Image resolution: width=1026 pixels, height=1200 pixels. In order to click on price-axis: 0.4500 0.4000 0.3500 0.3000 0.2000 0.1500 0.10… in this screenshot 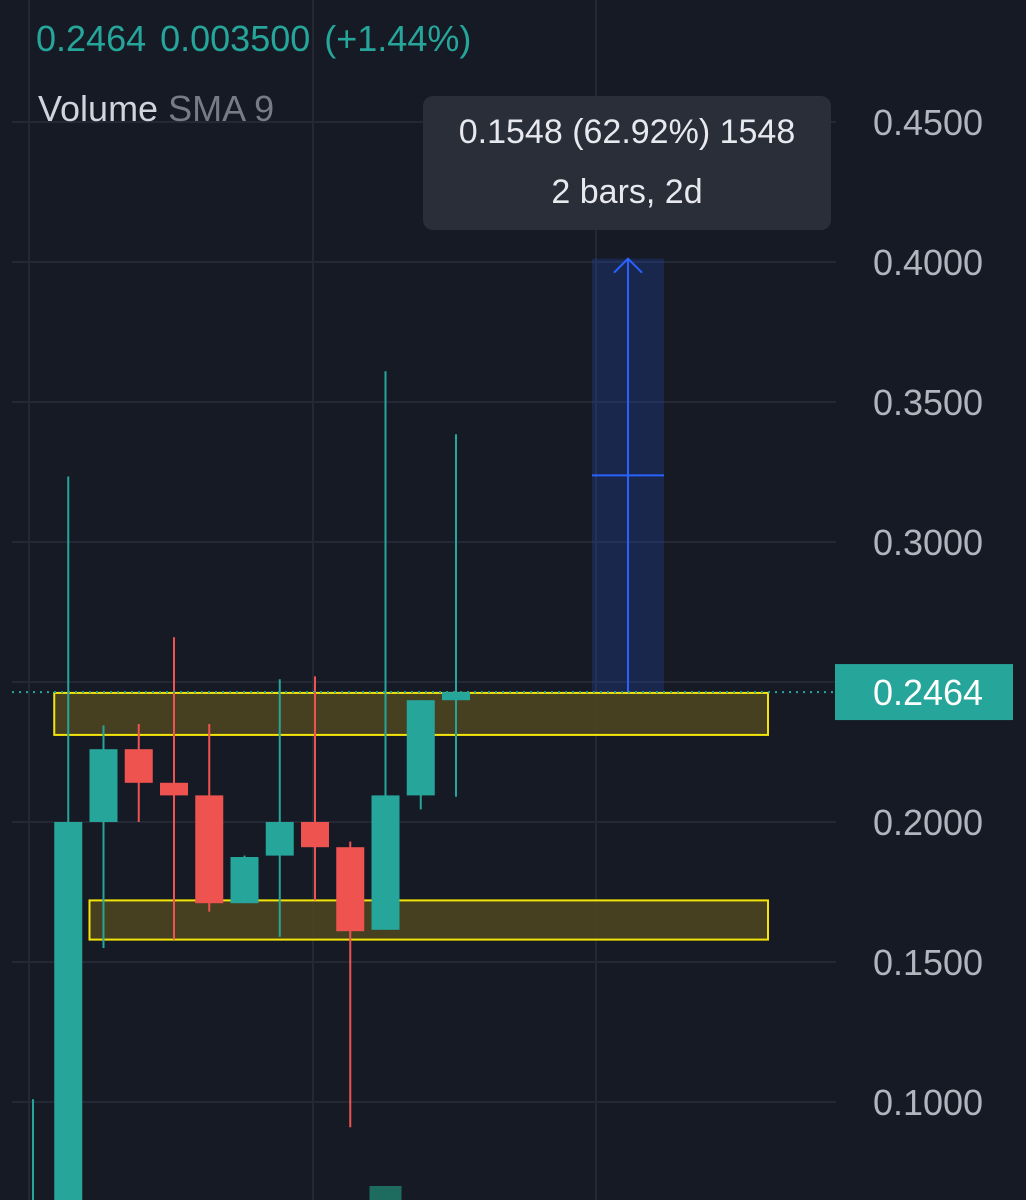, I will do `click(924, 612)`.